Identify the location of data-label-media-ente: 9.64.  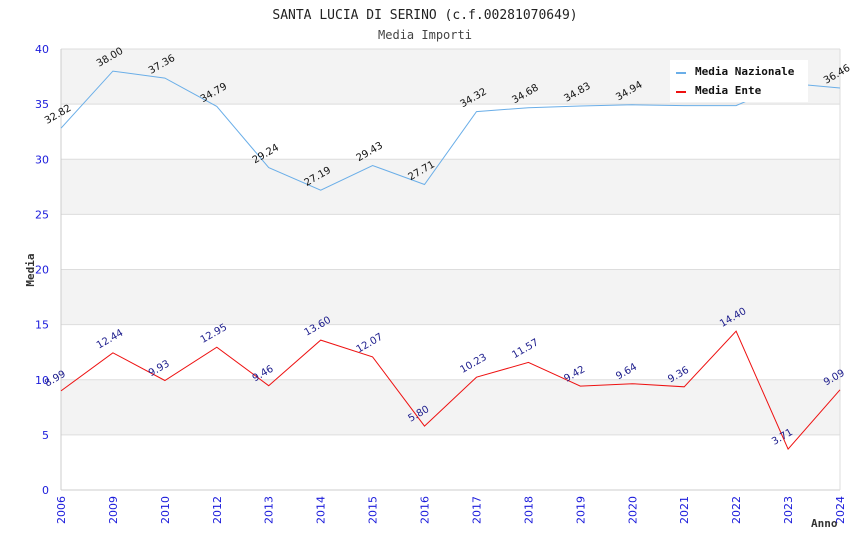
(626, 372).